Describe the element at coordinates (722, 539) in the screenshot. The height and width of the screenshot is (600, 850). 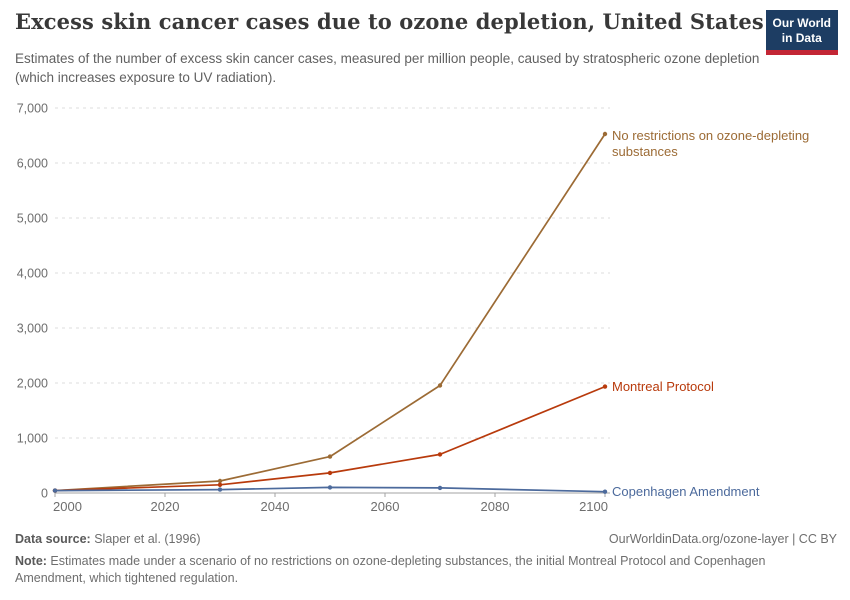
I see `attribution-link: OurWorldinData.org/ozone-layer | CC BY` at that location.